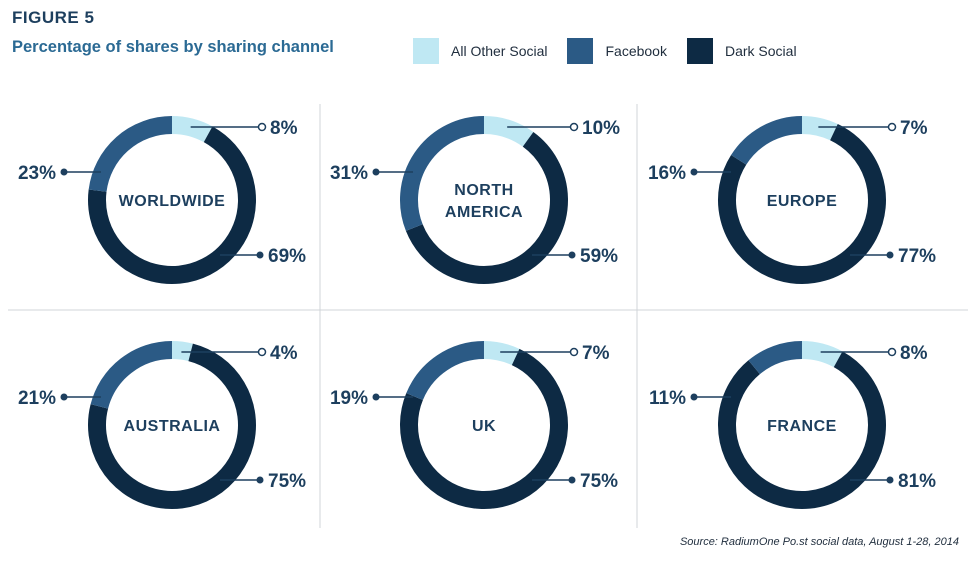  What do you see at coordinates (667, 173) in the screenshot?
I see `data-label-facebook: 16%` at bounding box center [667, 173].